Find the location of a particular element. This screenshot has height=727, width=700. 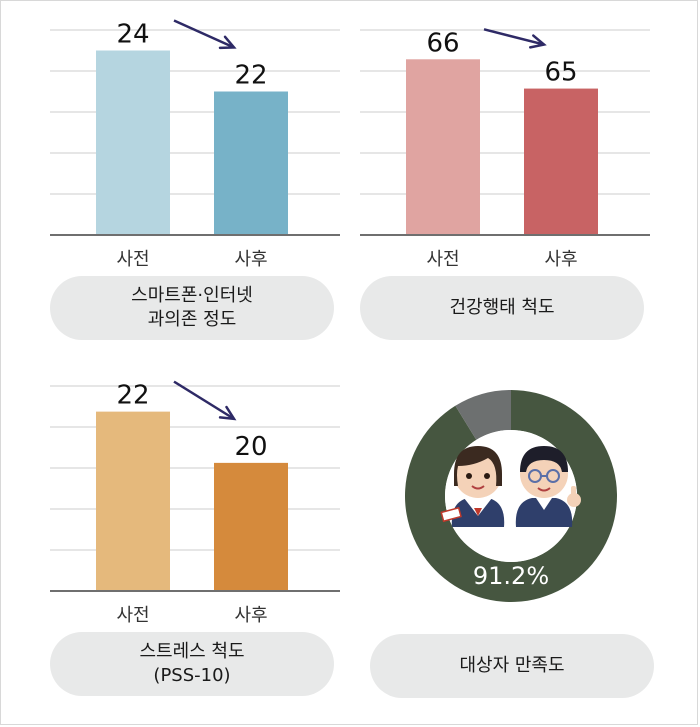

satisfaction-value-label: 91.2% is located at coordinates (511, 576).